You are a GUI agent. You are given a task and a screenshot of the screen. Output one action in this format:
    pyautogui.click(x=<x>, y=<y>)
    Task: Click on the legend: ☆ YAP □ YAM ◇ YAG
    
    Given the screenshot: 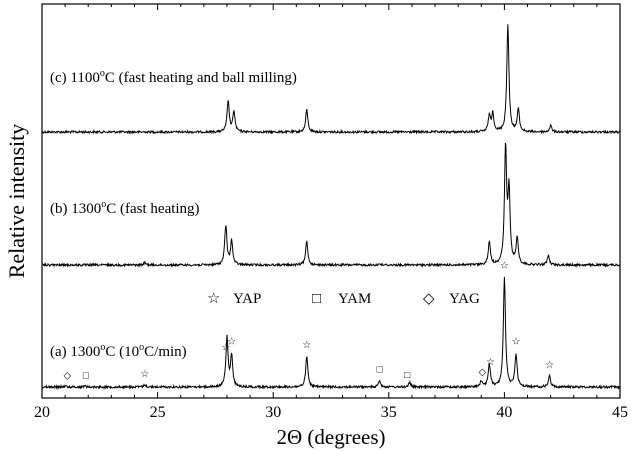 What is the action you would take?
    pyautogui.click(x=343, y=299)
    